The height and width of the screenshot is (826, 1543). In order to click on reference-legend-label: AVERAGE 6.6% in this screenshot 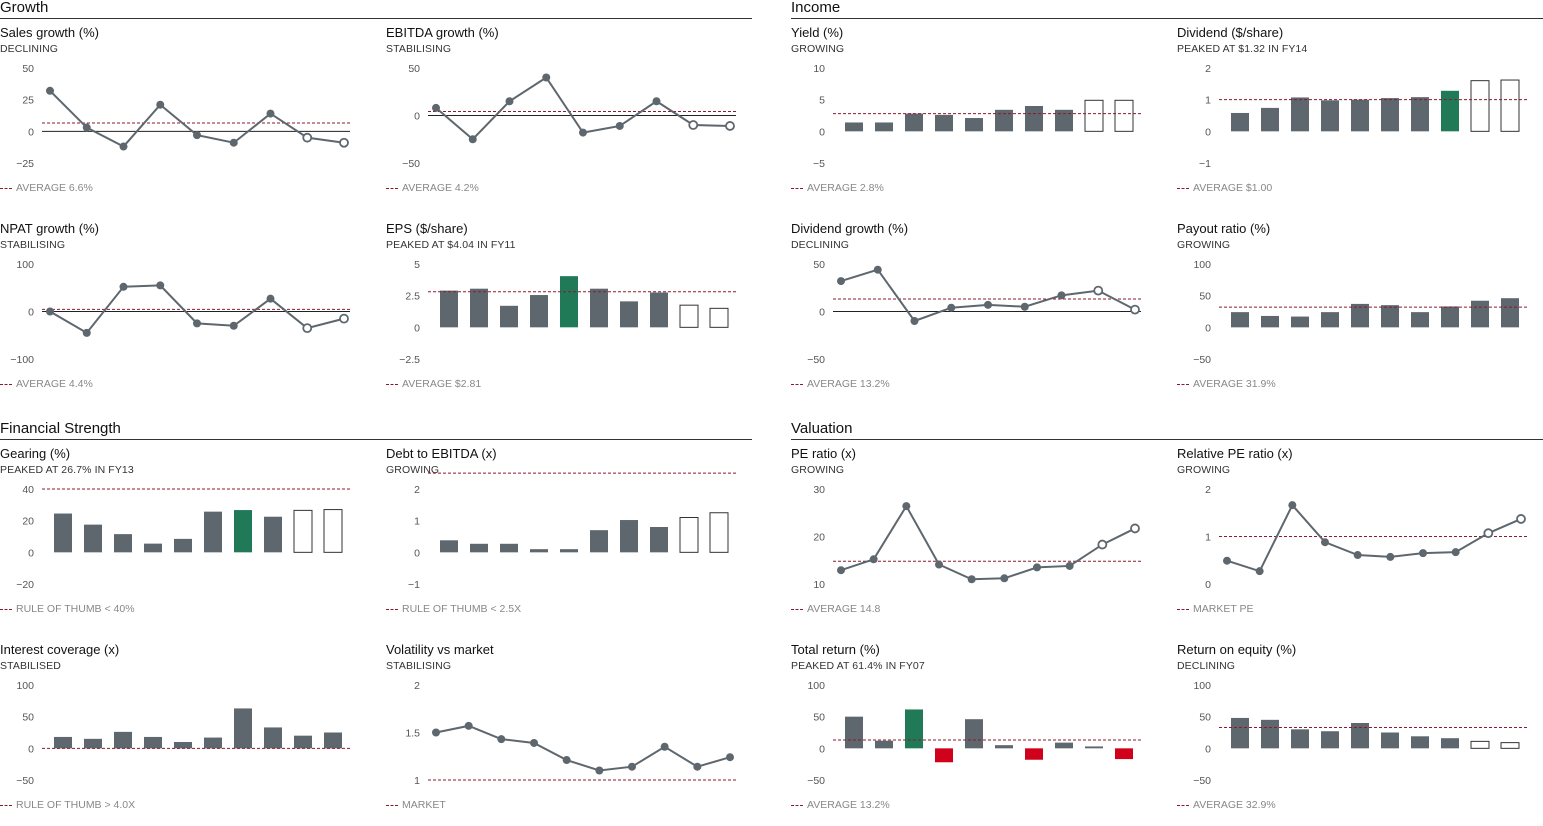, I will do `click(54, 188)`.